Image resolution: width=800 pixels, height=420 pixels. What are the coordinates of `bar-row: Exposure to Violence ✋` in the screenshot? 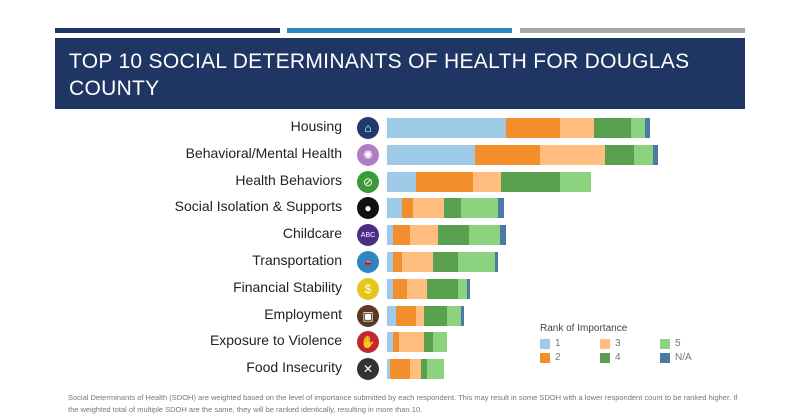 It's located at (400, 342).